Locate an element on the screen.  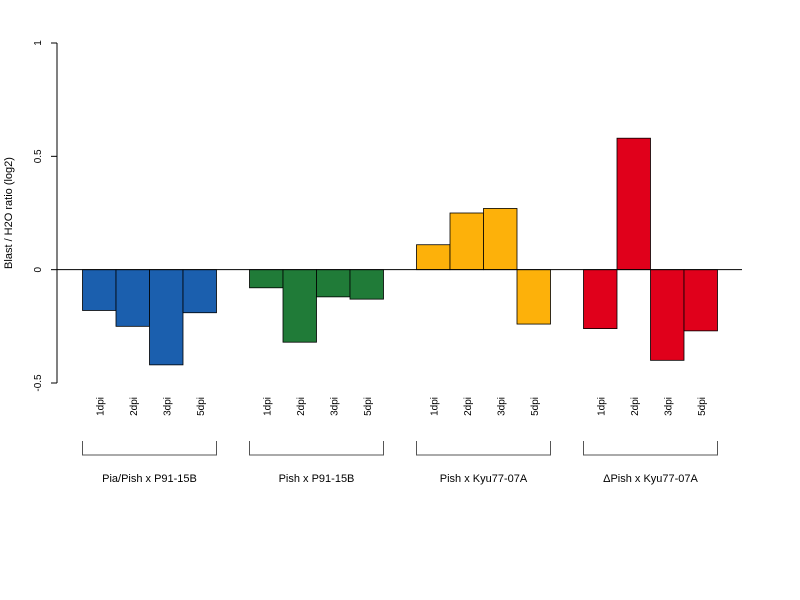
y-axis: -0.5 0 0.5 1 is located at coordinates (45, 216).